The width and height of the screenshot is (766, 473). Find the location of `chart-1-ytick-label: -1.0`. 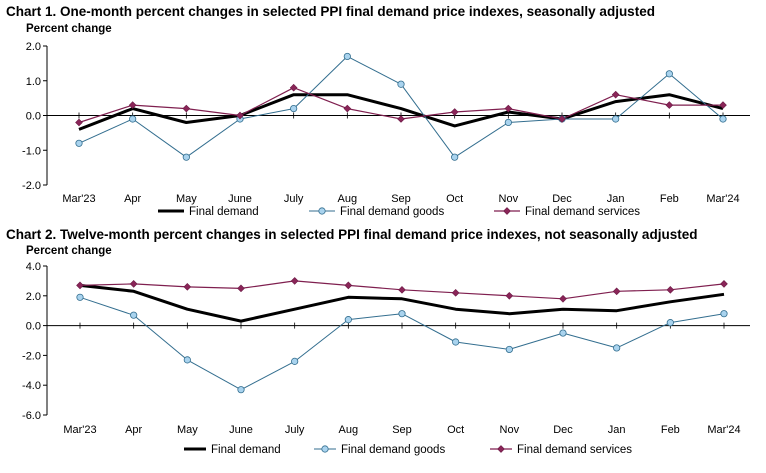

chart-1-ytick-label: -1.0 is located at coordinates (31, 151).